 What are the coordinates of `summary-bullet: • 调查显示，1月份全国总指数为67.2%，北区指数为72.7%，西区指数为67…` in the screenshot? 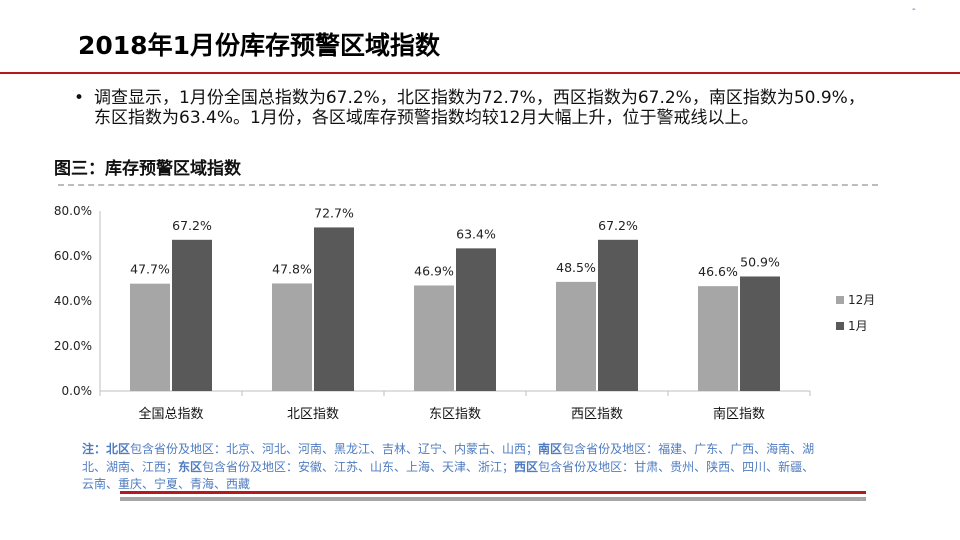 It's located at (477, 108).